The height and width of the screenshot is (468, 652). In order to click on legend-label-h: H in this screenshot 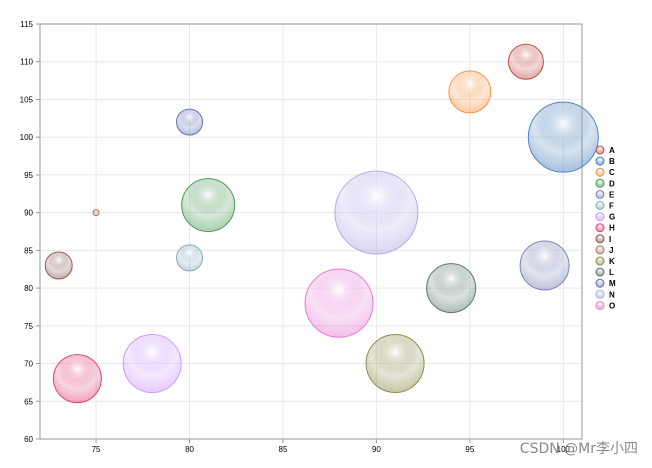, I will do `click(612, 228)`.